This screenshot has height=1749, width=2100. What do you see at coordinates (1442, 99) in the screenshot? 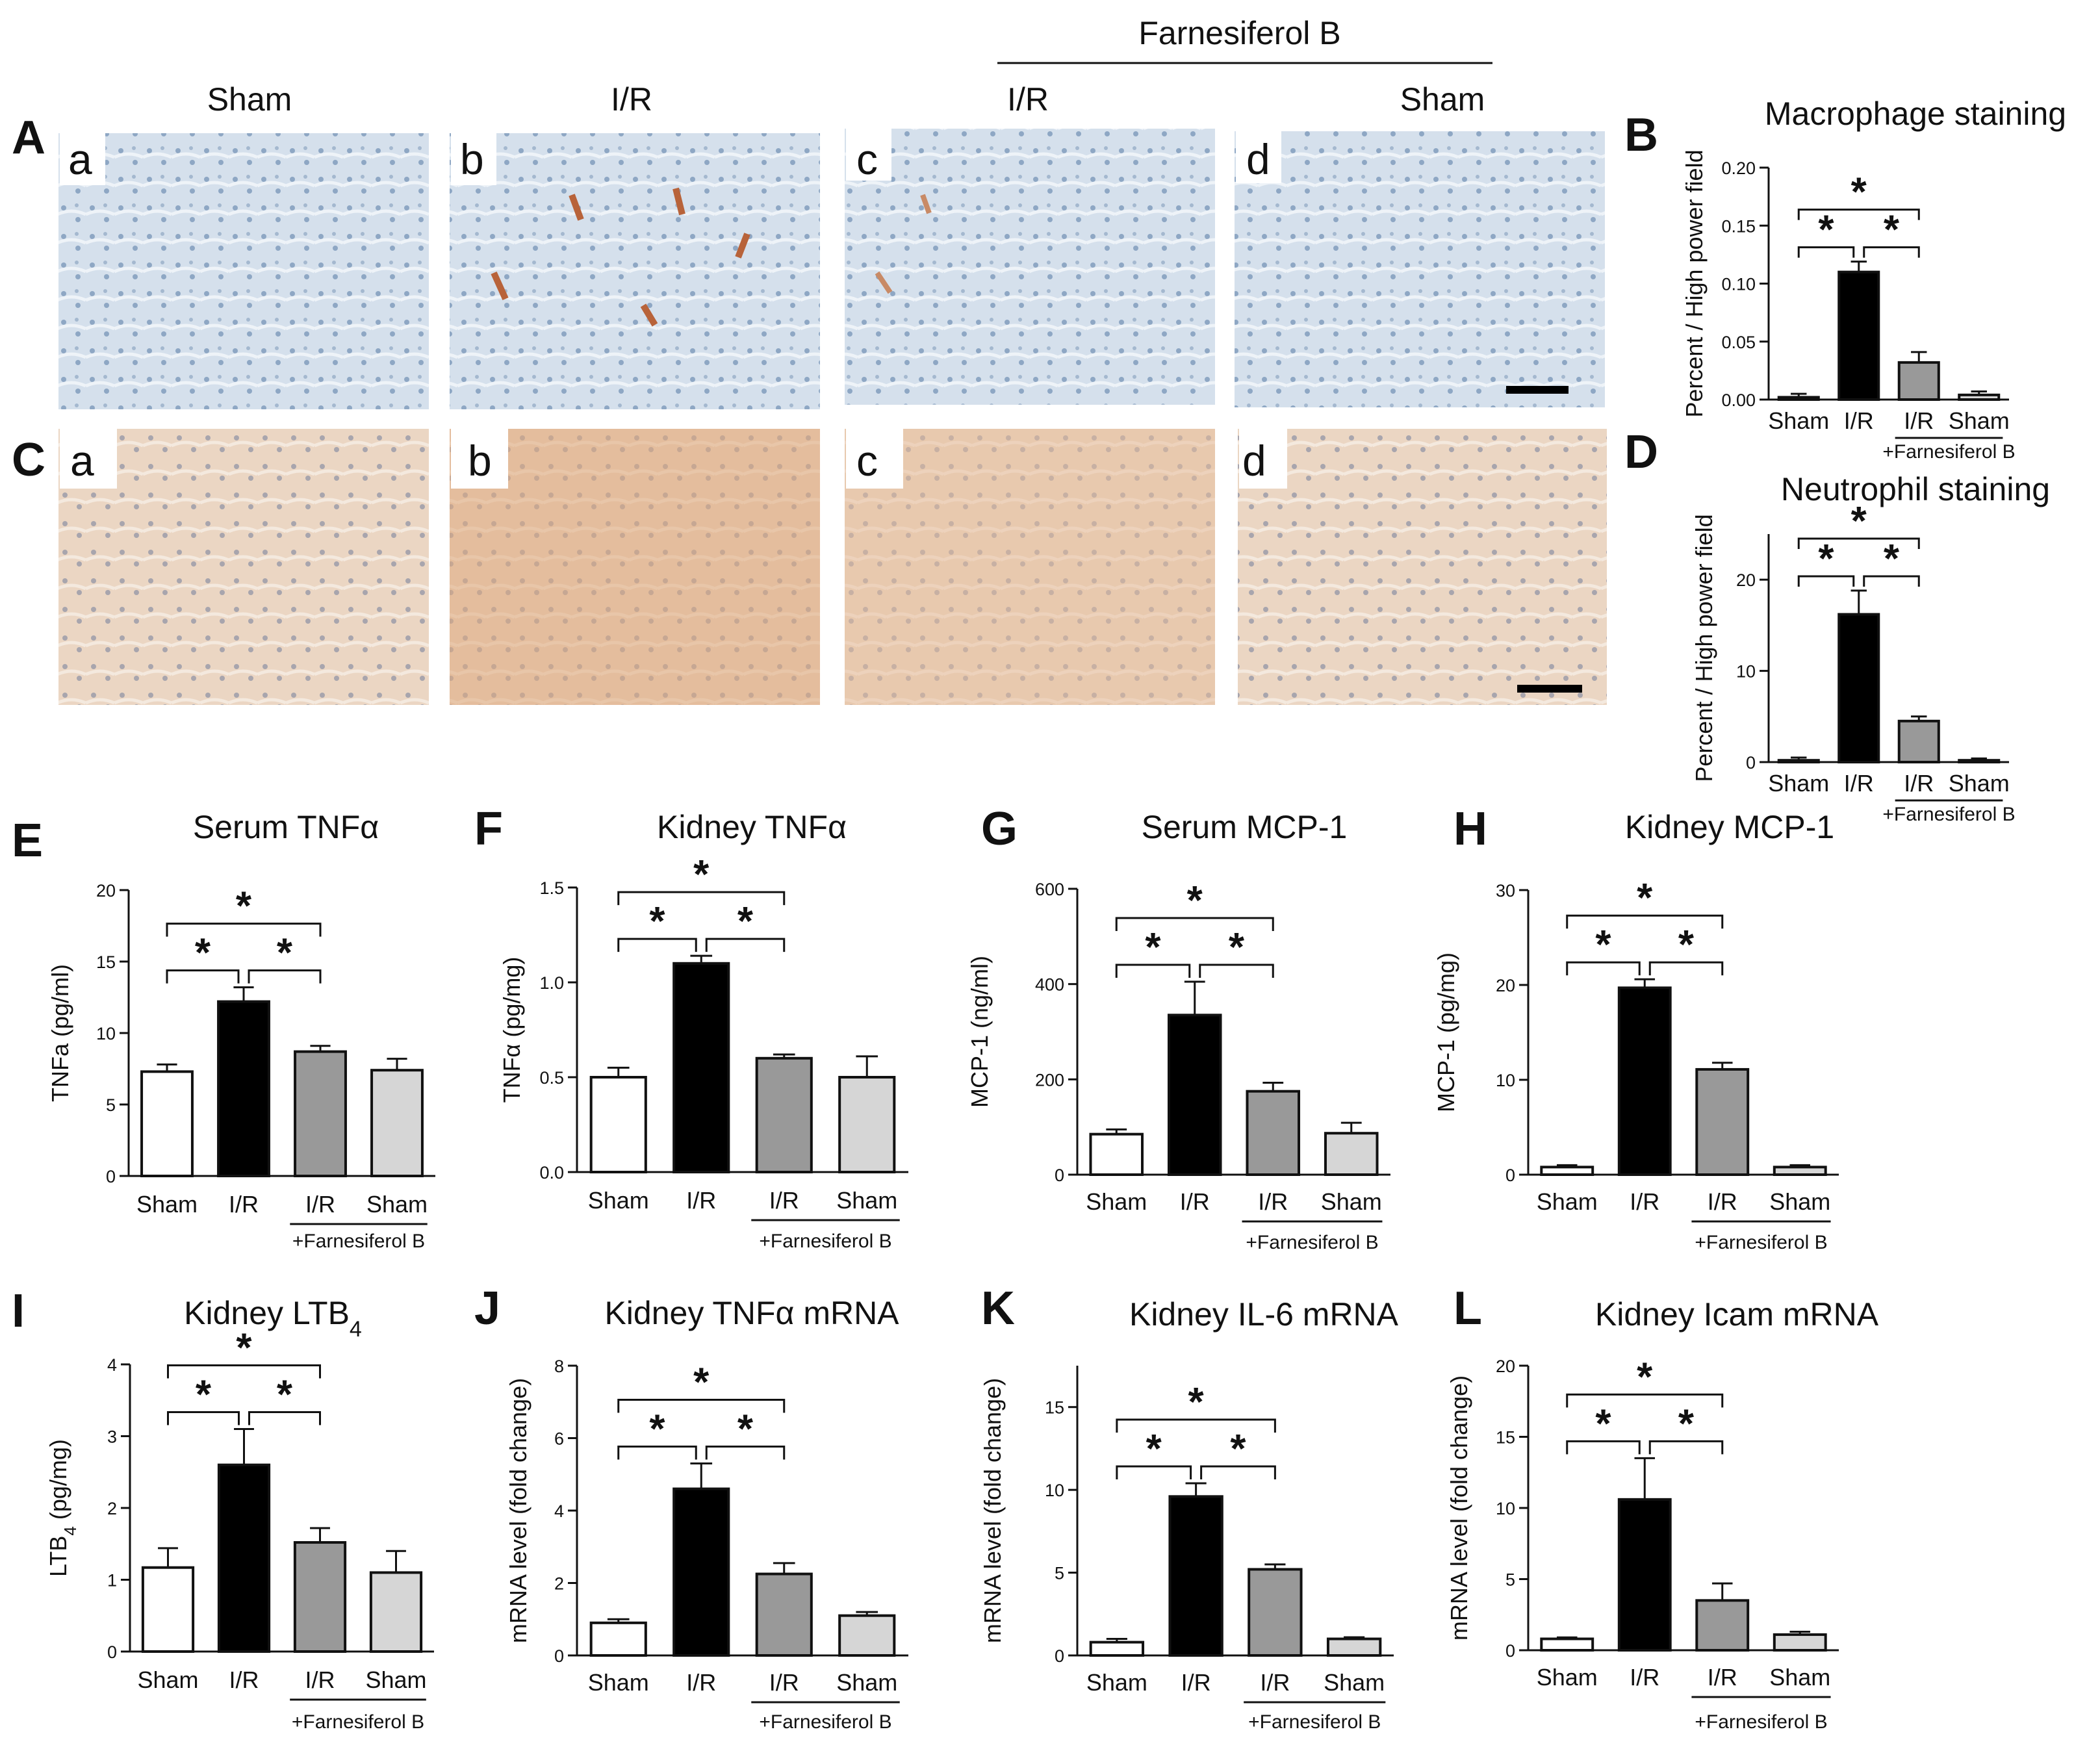
I see `group-label-sham-drug: Sham` at bounding box center [1442, 99].